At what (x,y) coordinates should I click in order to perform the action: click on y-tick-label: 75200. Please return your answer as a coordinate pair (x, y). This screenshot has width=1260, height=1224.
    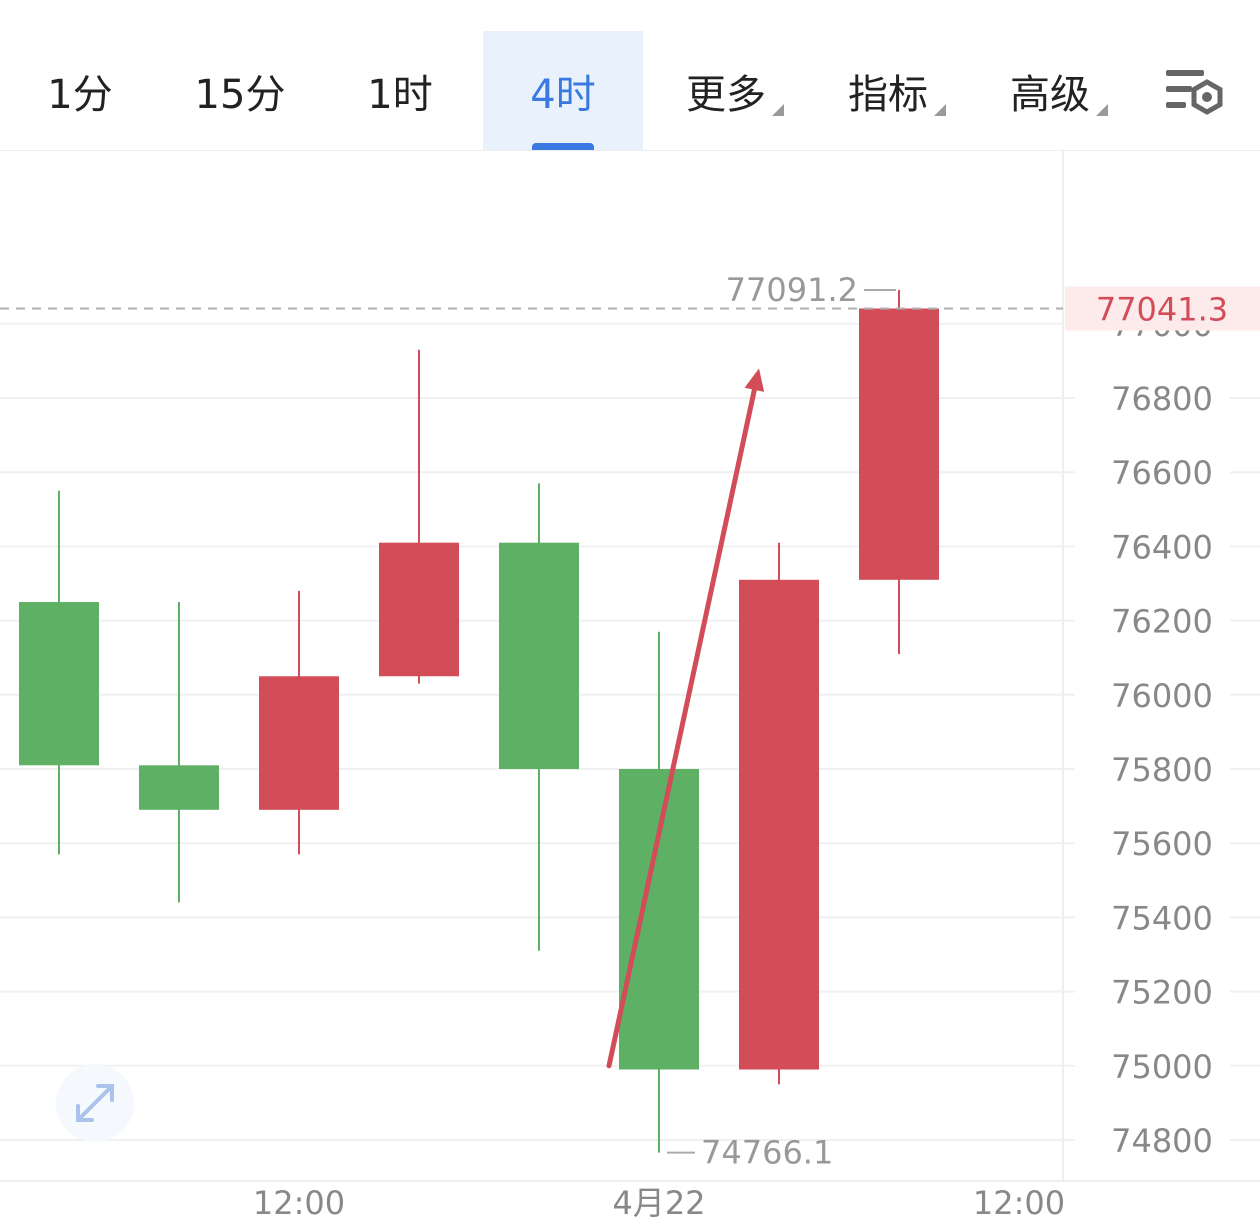
    Looking at the image, I should click on (1162, 993).